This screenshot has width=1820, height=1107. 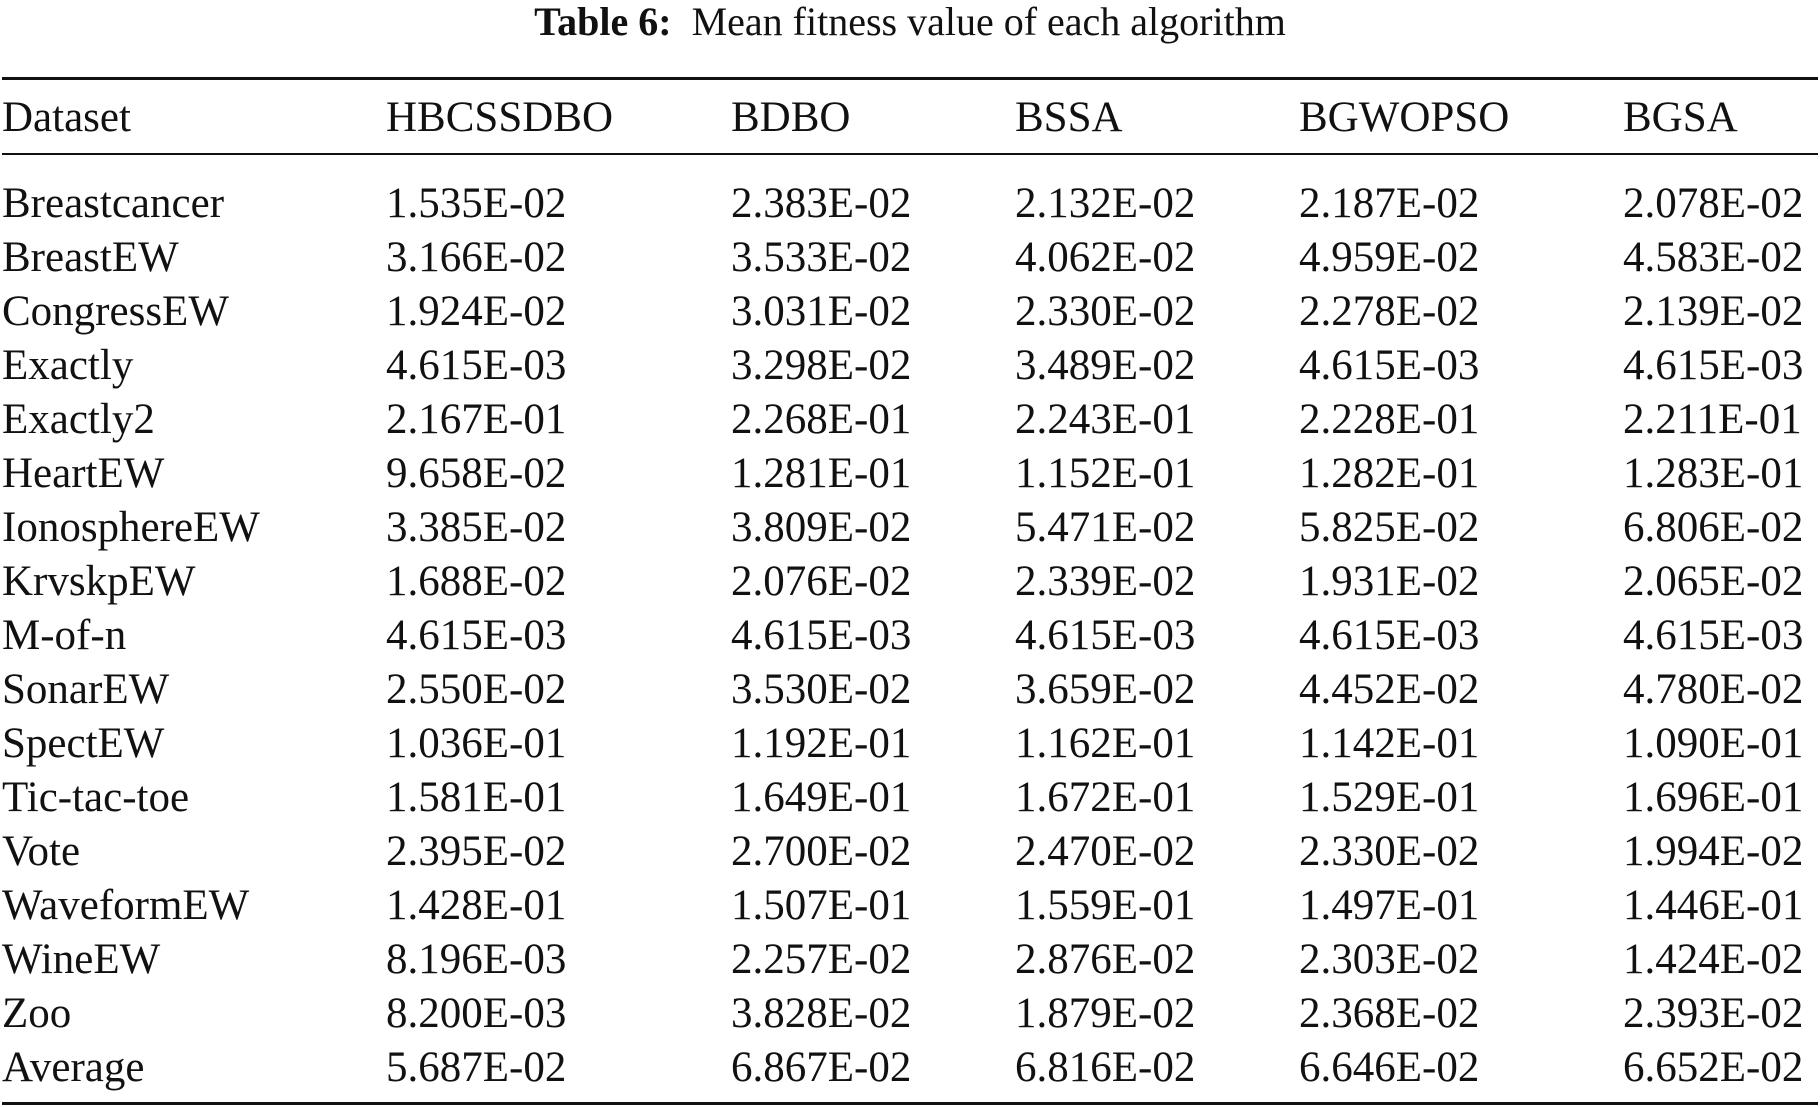 I want to click on fitness-value-cell: 2.167E-01, so click(x=476, y=419).